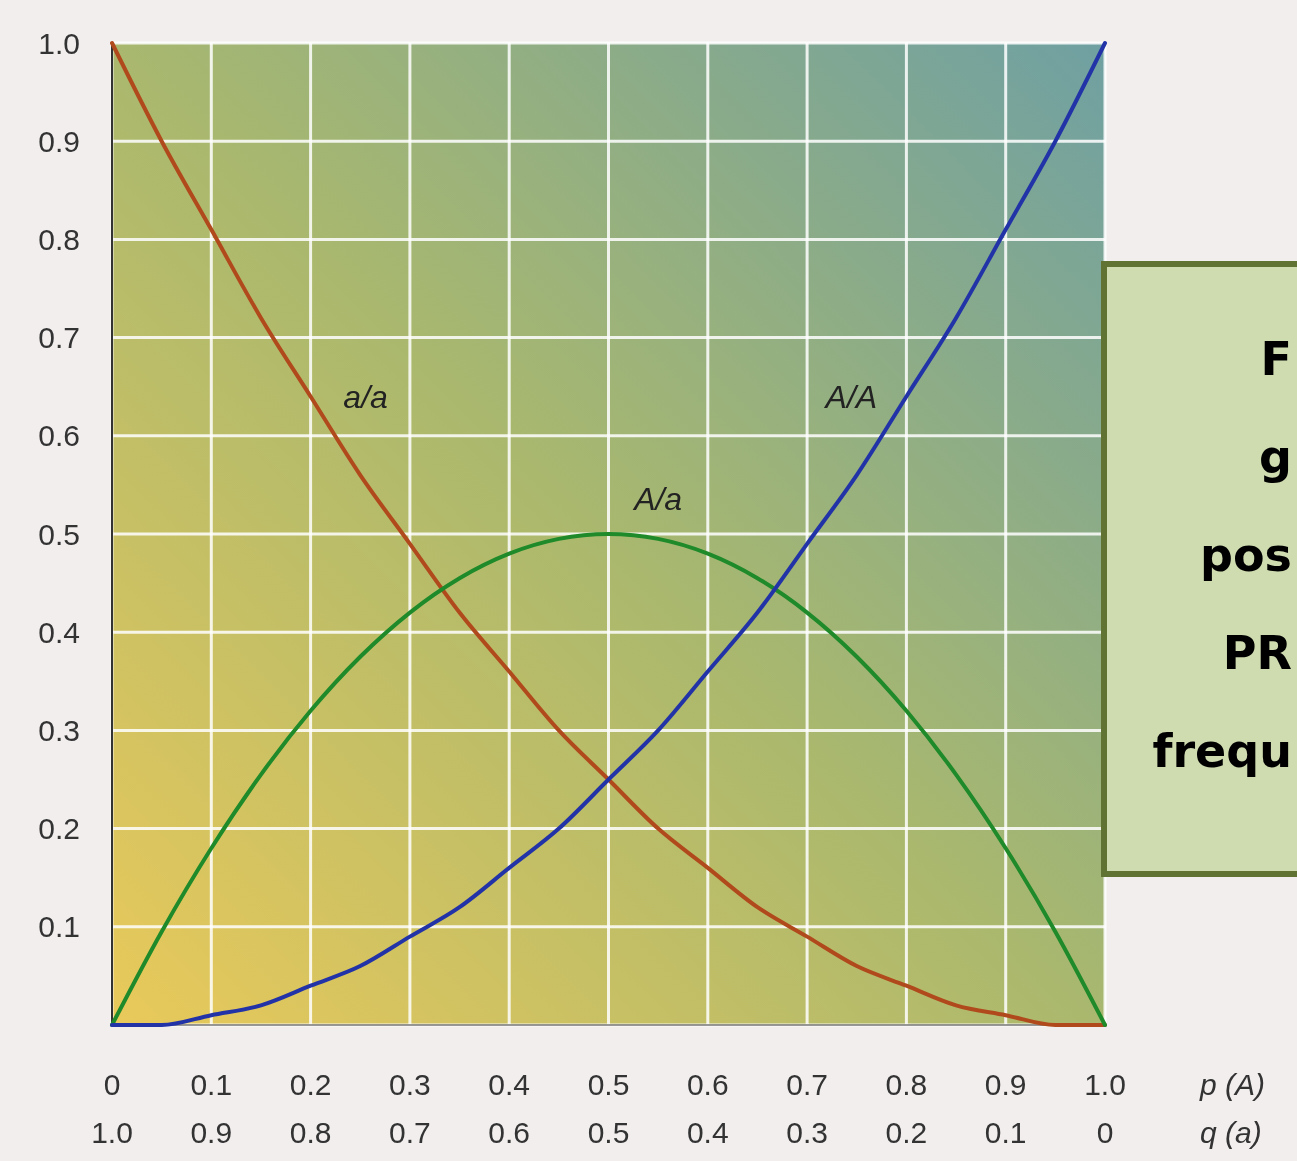  Describe the element at coordinates (59, 730) in the screenshot. I see `y-tick-label: 0.3` at that location.